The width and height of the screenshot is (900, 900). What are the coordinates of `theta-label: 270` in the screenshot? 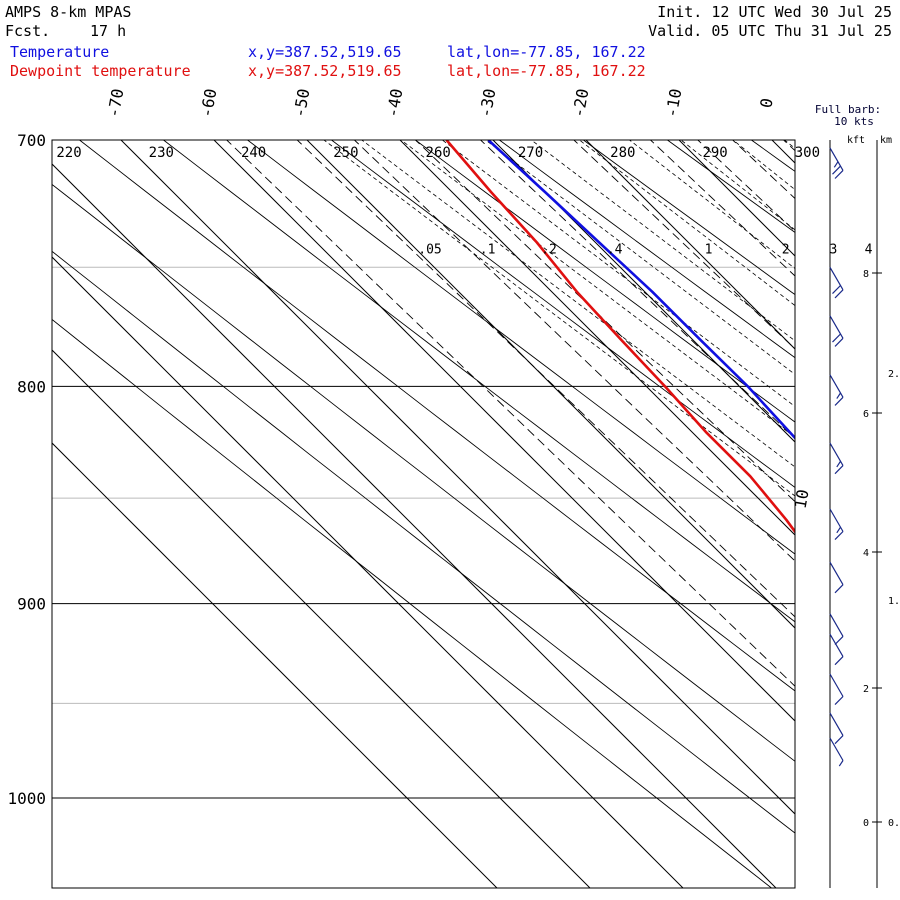 It's located at (530, 153).